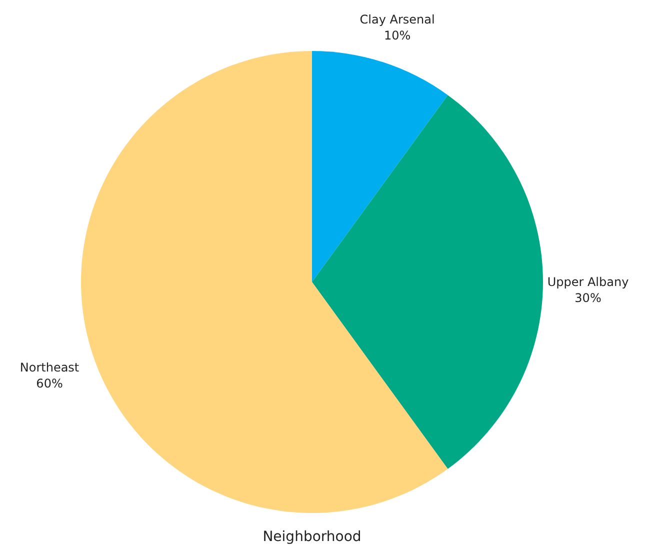 The height and width of the screenshot is (546, 652). I want to click on data-label: 30%, so click(588, 298).